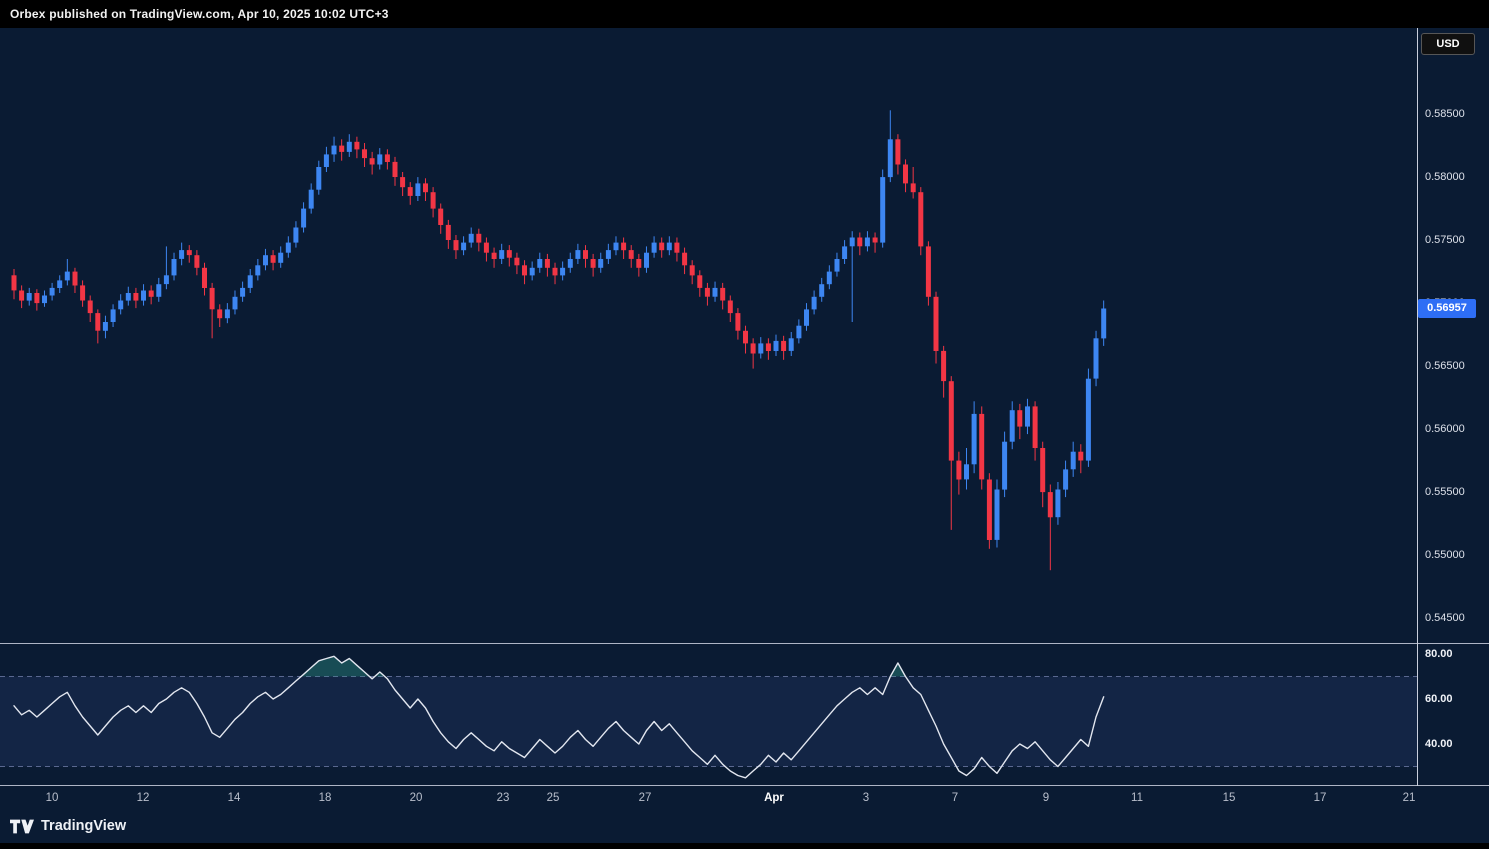 This screenshot has height=849, width=1489. What do you see at coordinates (1445, 240) in the screenshot?
I see `price-axis-label: 0.57500` at bounding box center [1445, 240].